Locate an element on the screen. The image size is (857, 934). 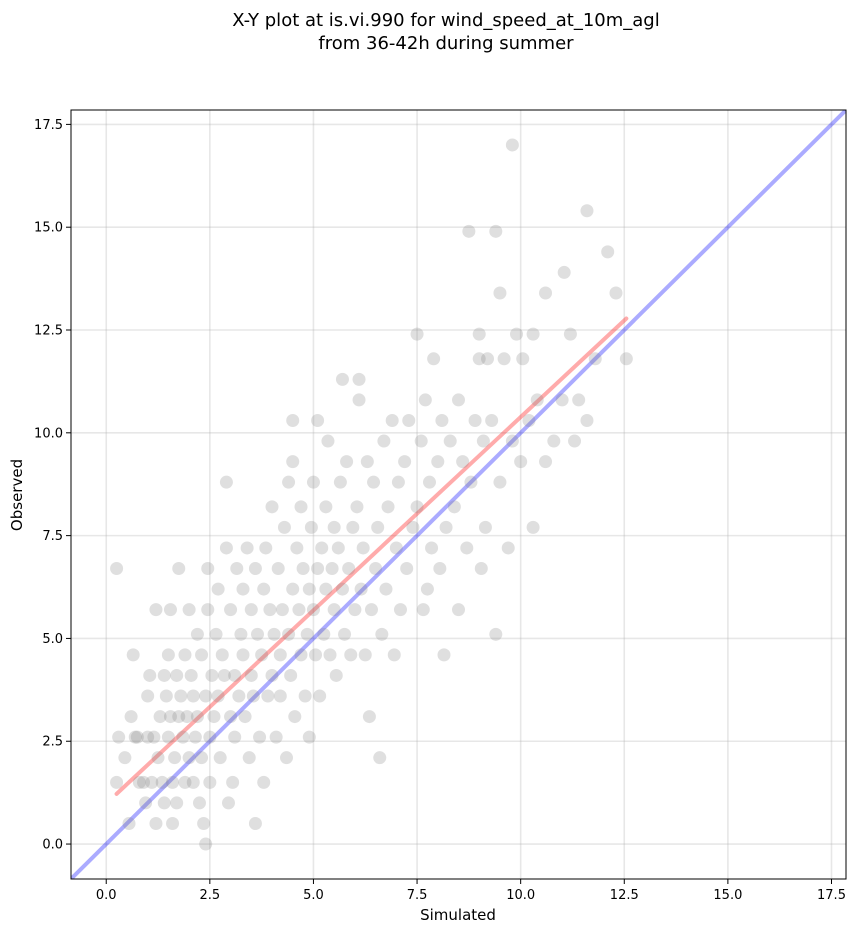
y-tick-label: 7.5 is located at coordinates (52, 536).